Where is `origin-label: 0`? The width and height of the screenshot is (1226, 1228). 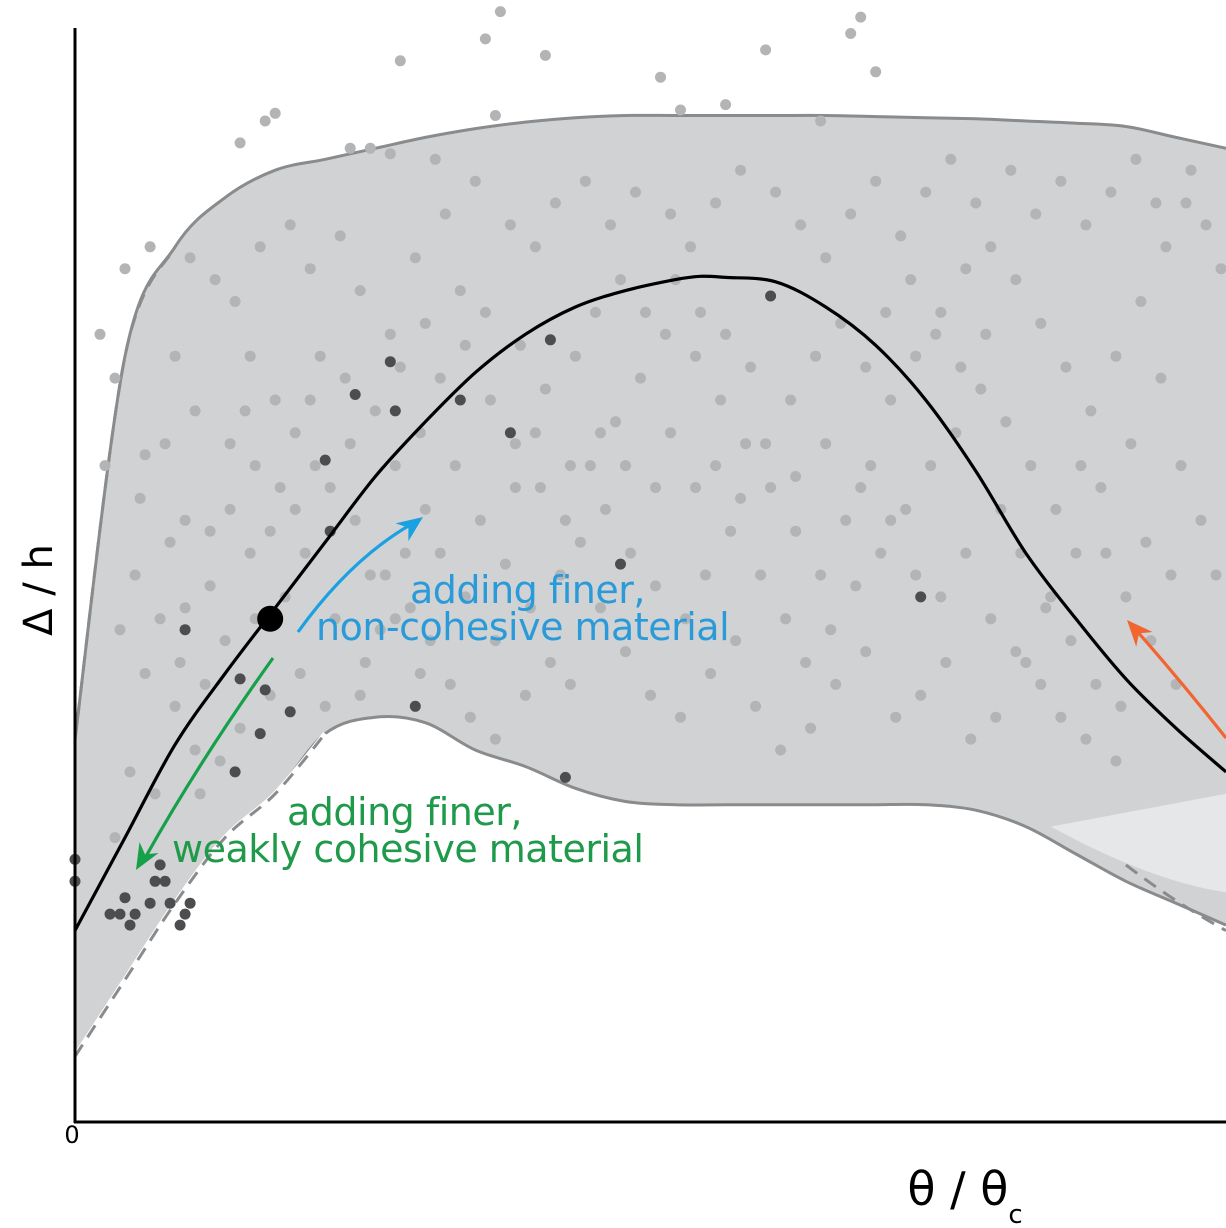
origin-label: 0 is located at coordinates (71, 1135).